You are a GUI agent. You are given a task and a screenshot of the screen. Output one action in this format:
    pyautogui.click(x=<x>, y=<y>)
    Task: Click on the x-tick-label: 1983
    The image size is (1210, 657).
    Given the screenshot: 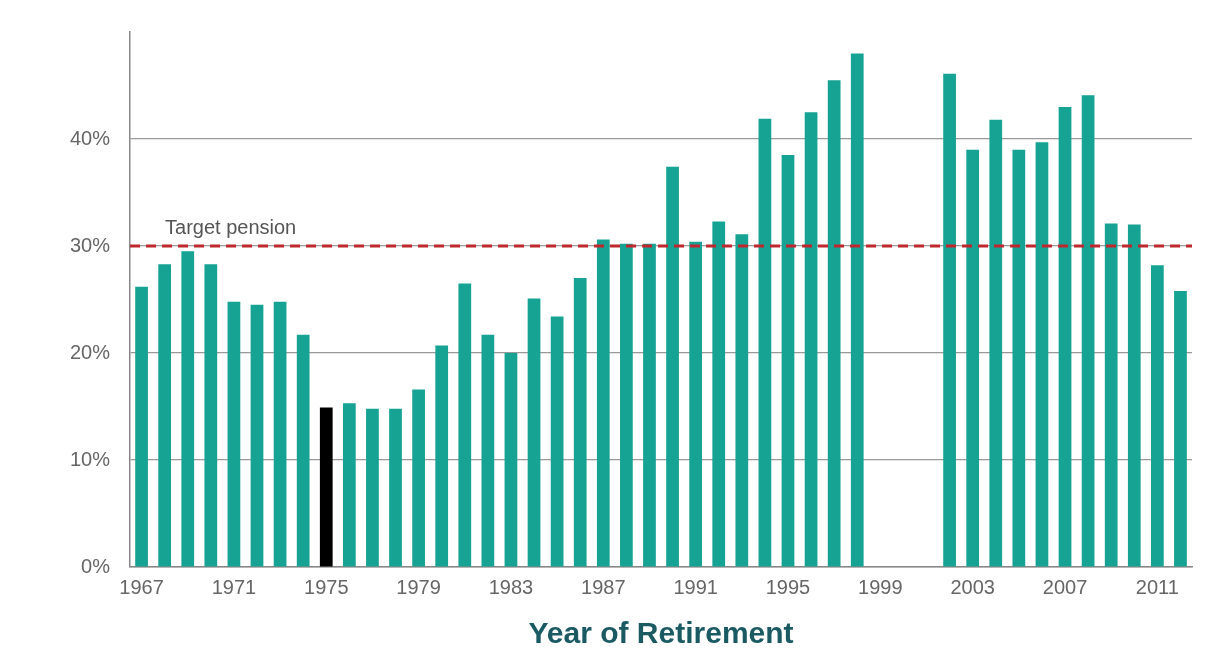 What is the action you would take?
    pyautogui.click(x=511, y=586)
    